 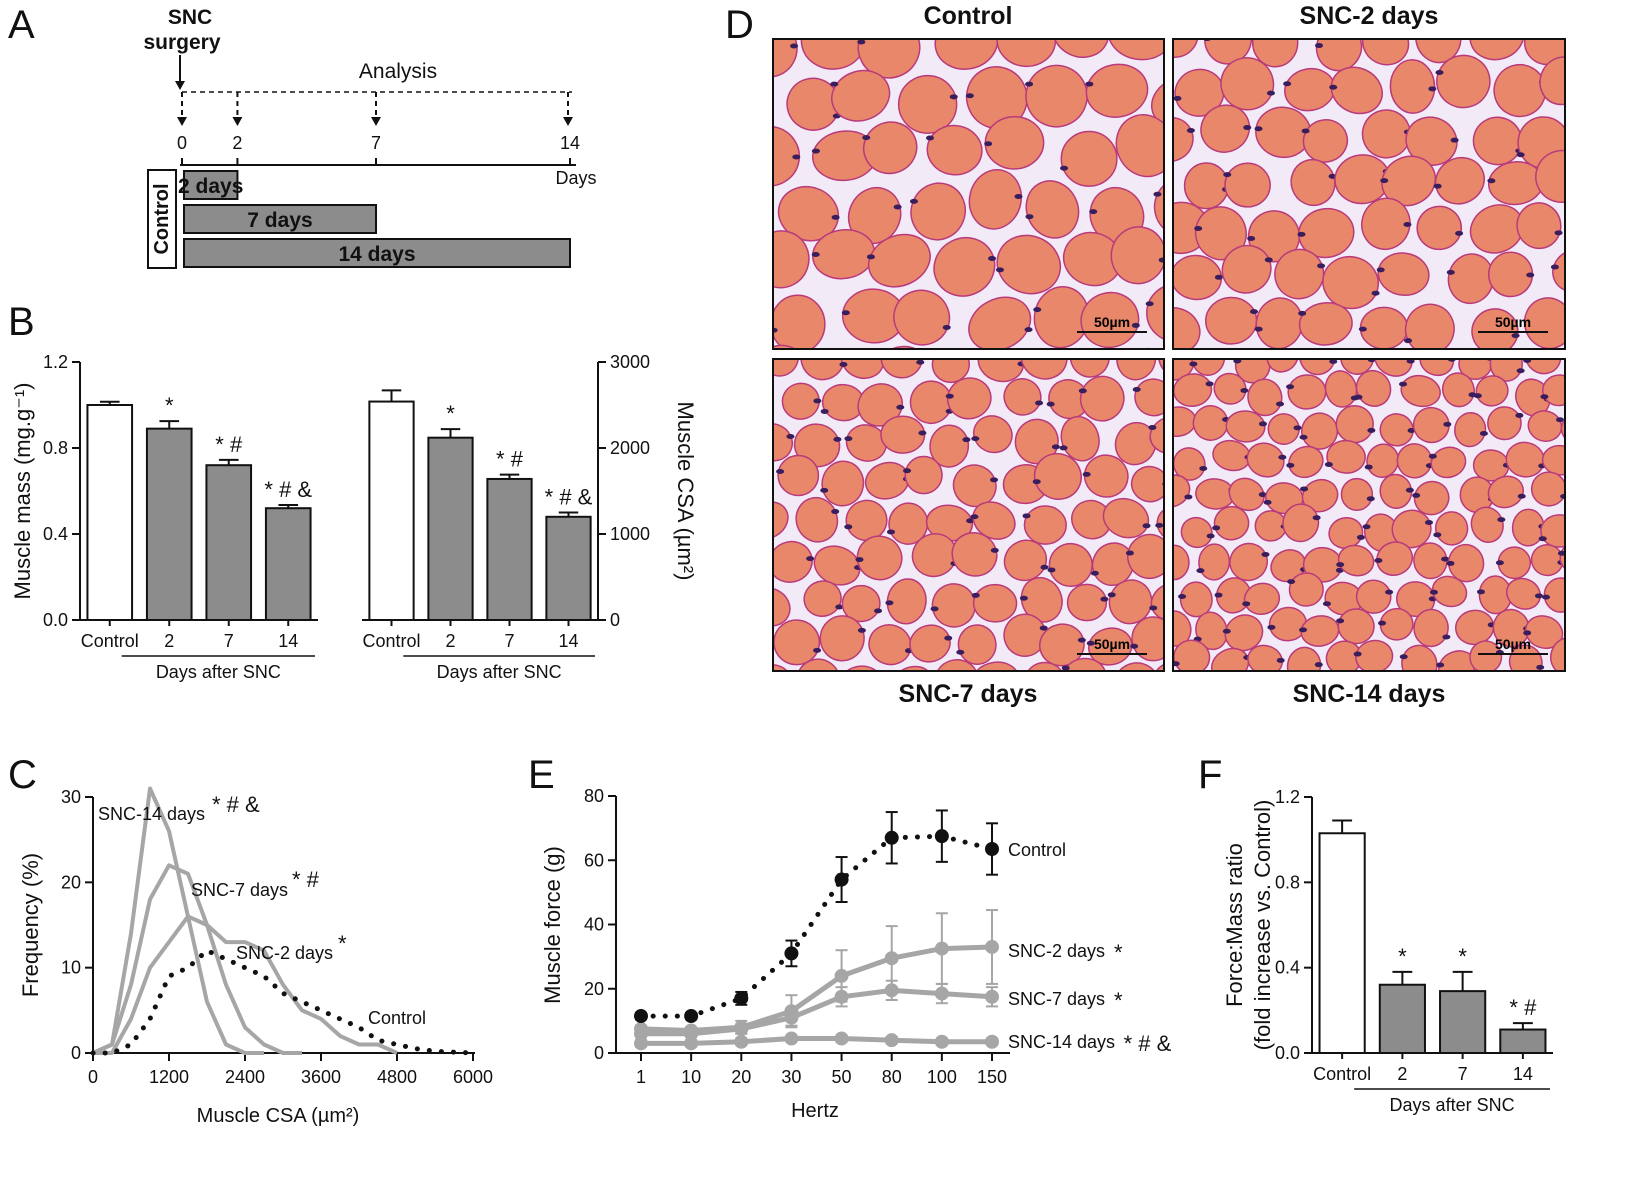 I want to click on group-bar-label: 7 days, so click(x=279, y=220).